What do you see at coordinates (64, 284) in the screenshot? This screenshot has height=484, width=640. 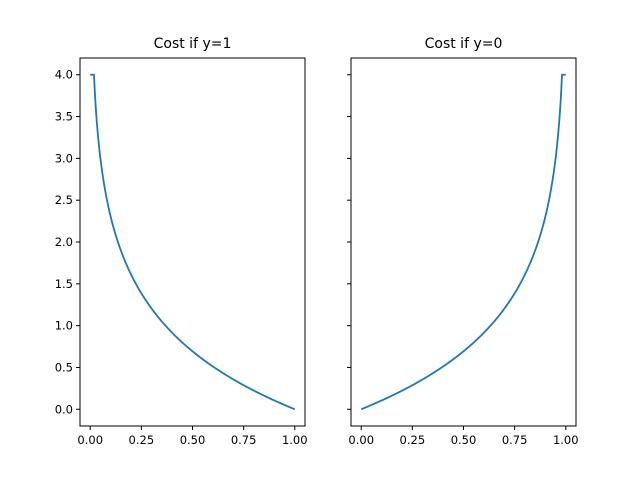 I see `y-tick-label: 1.5` at bounding box center [64, 284].